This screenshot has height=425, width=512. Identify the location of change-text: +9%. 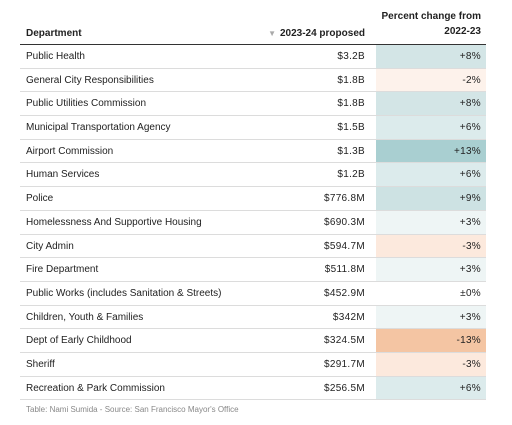
(470, 199).